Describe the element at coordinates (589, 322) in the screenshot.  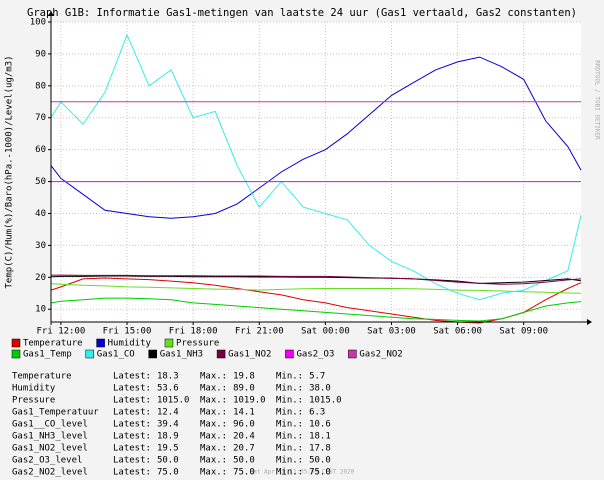
I see `x-axis-arrow` at that location.